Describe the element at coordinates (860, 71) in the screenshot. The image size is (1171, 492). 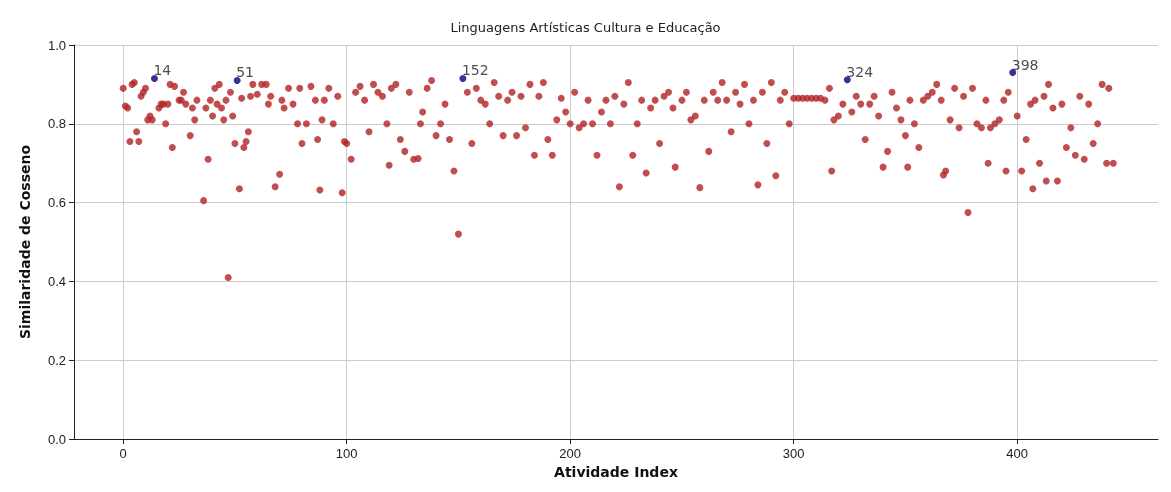
I see `annotation: 324` at that location.